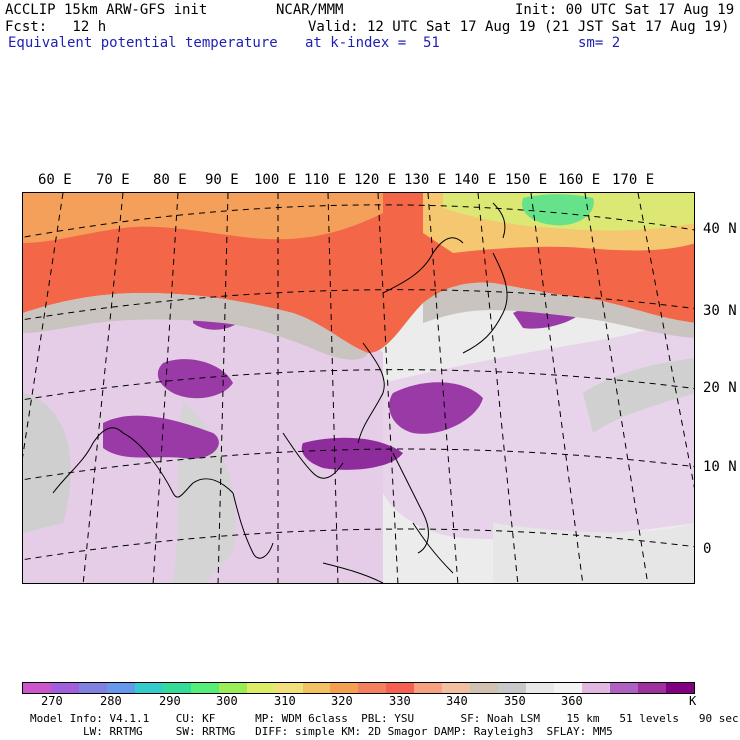  What do you see at coordinates (227, 701) in the screenshot?
I see `colorbar-tick: 300` at bounding box center [227, 701].